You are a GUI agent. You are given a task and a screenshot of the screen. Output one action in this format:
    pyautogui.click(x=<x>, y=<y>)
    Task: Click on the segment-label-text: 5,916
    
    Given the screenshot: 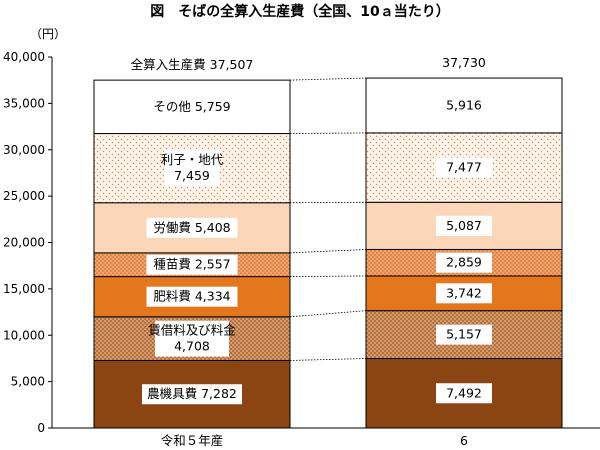 What is the action you would take?
    pyautogui.click(x=464, y=104)
    